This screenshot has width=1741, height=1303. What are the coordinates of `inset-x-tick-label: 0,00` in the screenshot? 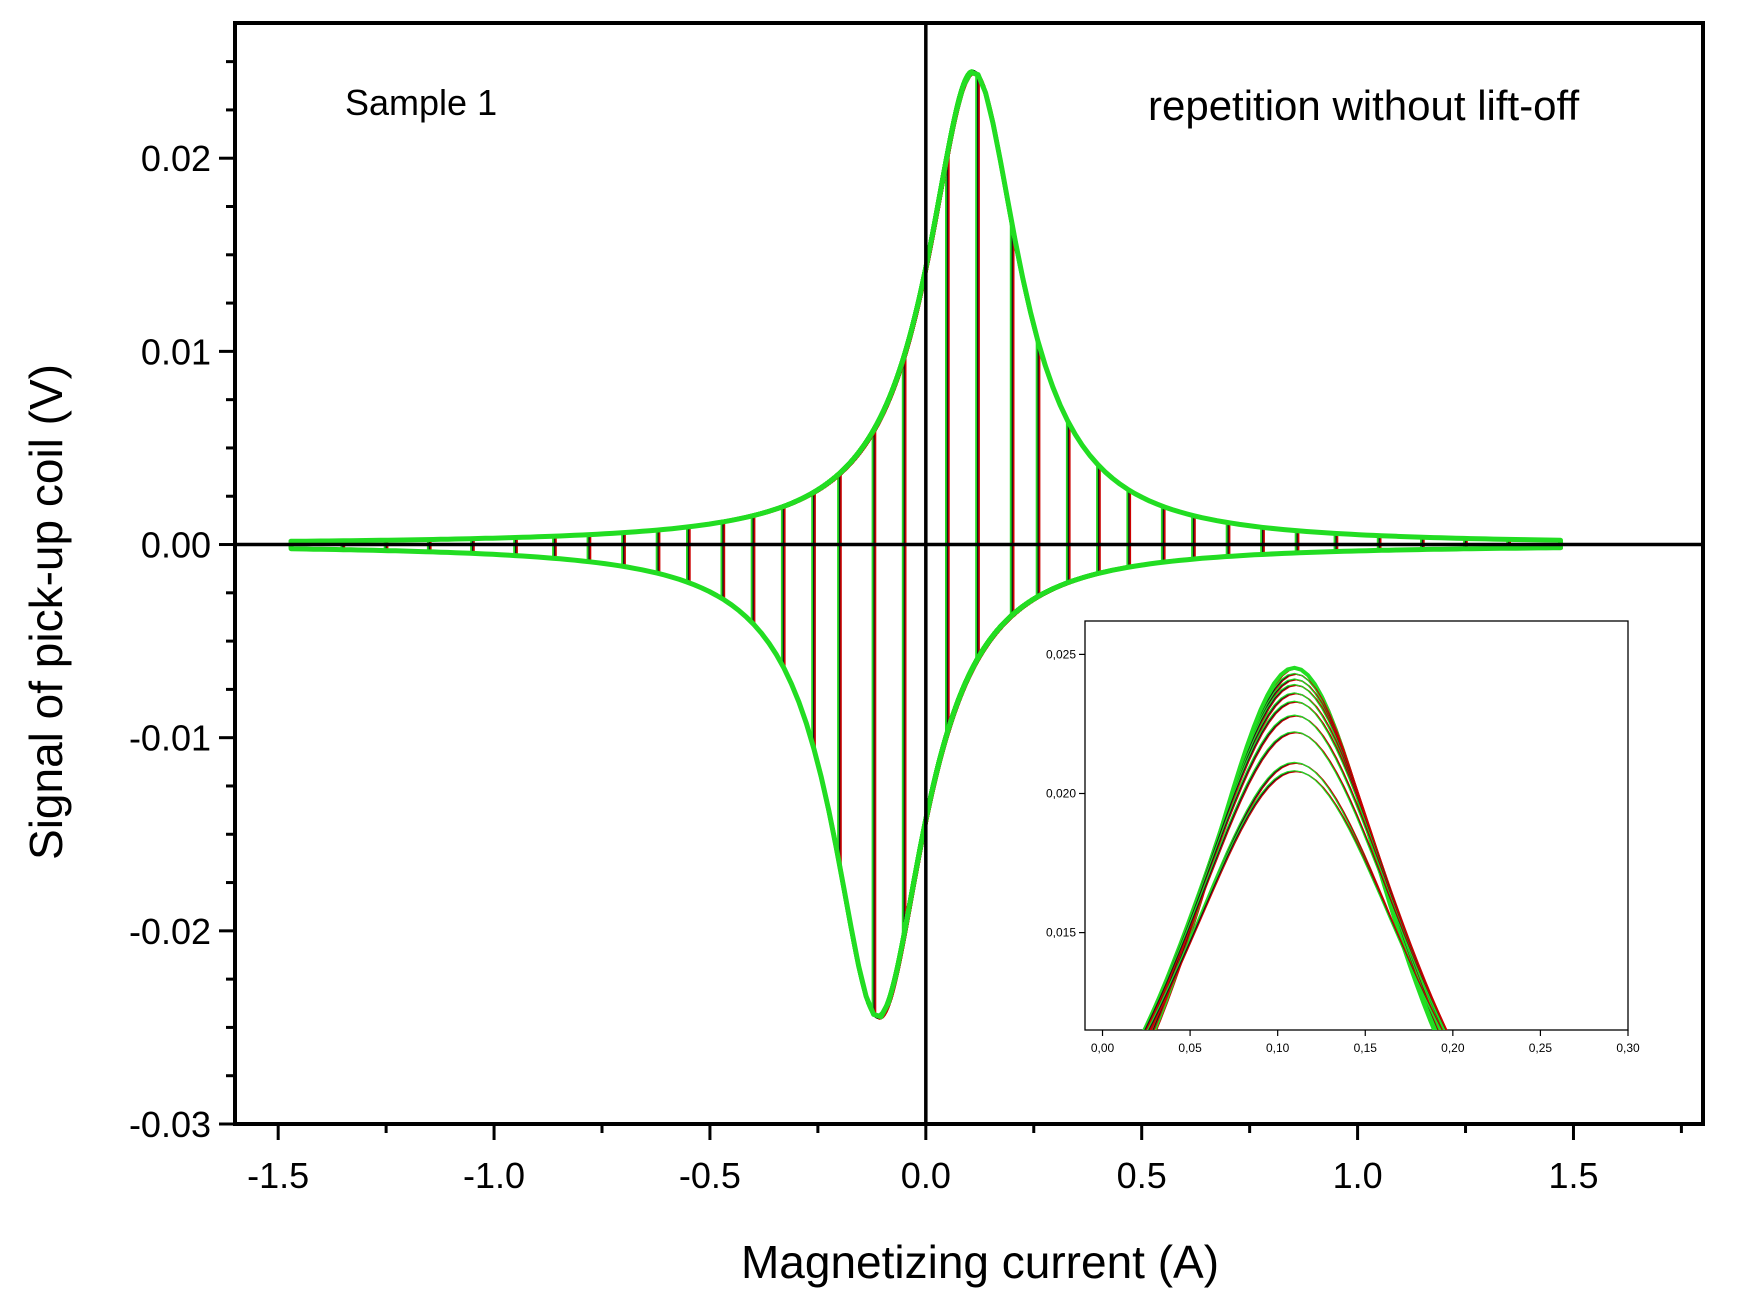 It's located at (1103, 1048).